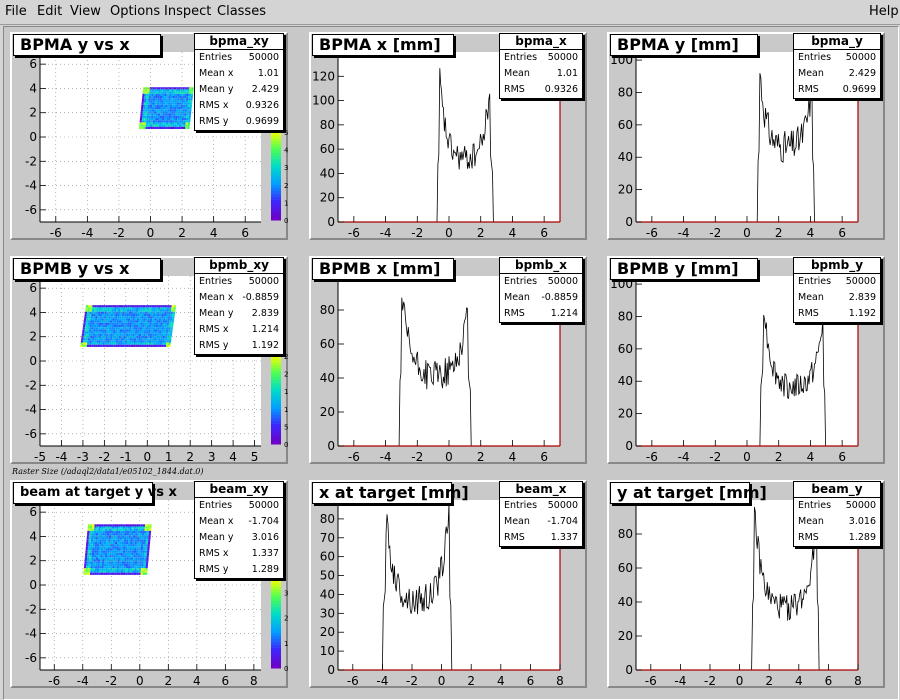 This screenshot has width=900, height=700. What do you see at coordinates (541, 74) in the screenshot?
I see `stats-row: Mean 1.01` at bounding box center [541, 74].